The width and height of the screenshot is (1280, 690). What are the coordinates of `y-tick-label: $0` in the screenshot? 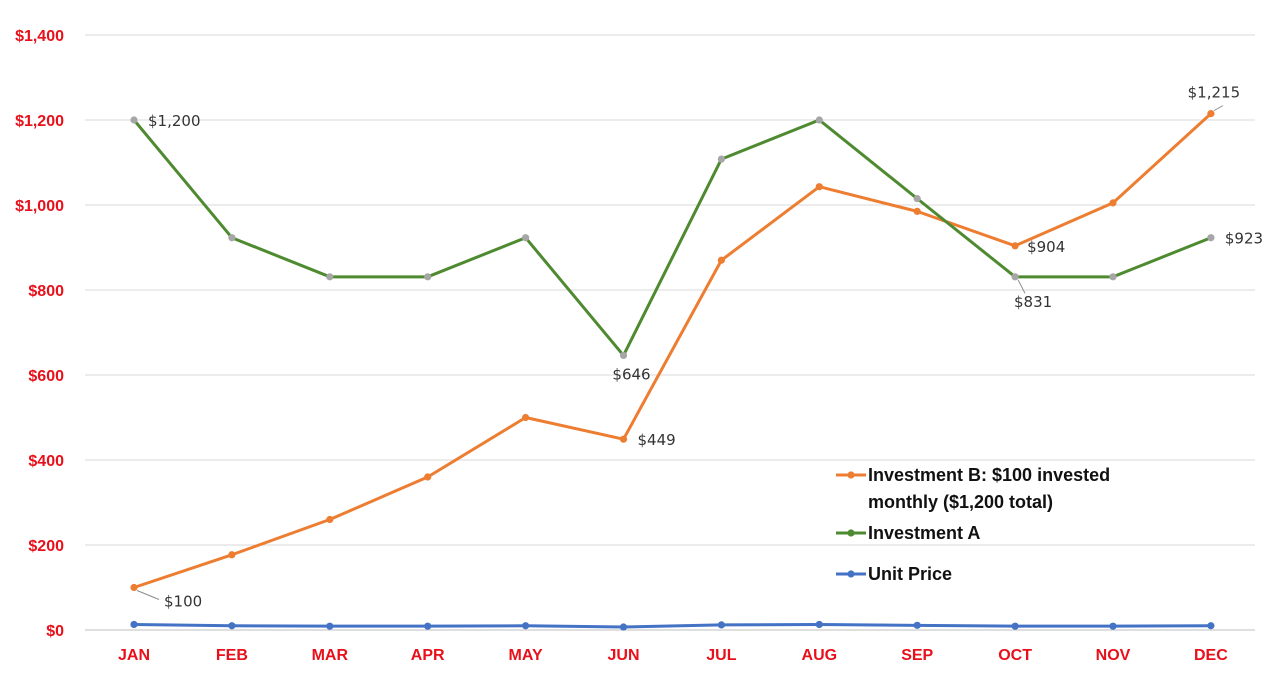 It's located at (55, 631).